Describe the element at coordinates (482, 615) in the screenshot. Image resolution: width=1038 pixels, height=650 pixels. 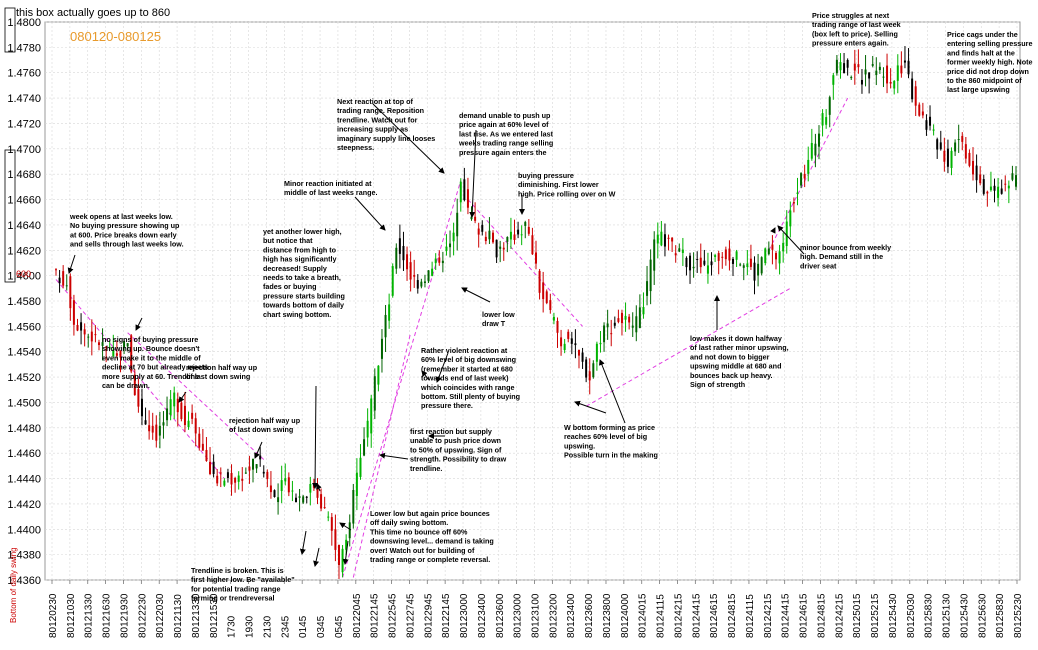
I see `x-tick-label: 80123400` at that location.